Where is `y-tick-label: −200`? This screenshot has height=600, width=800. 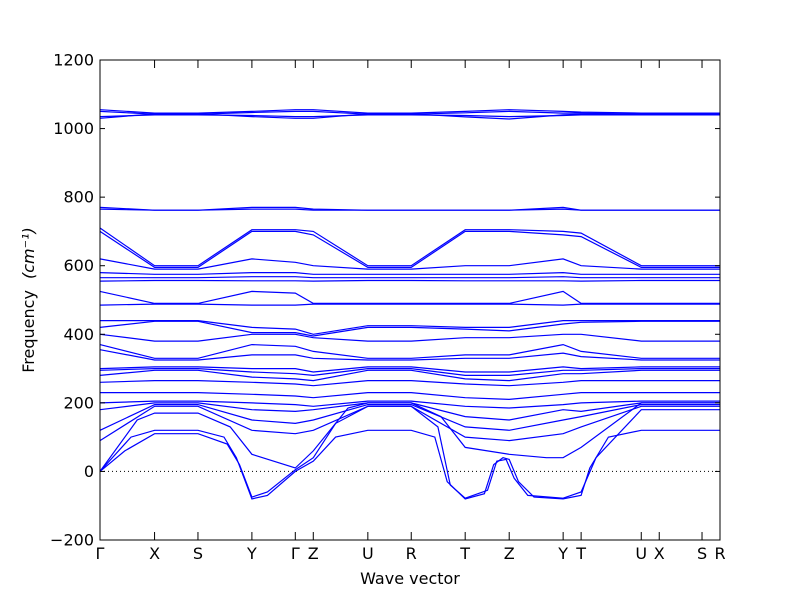 y-tick-label: −200 is located at coordinates (72, 540).